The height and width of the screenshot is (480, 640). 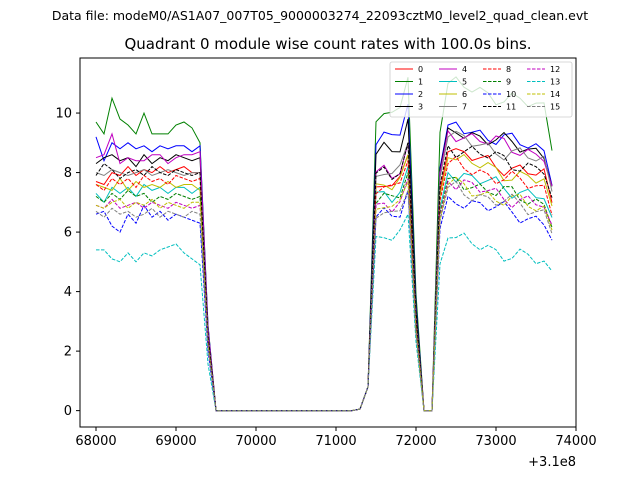 What do you see at coordinates (555, 107) in the screenshot?
I see `legend-label-15: 15` at bounding box center [555, 107].